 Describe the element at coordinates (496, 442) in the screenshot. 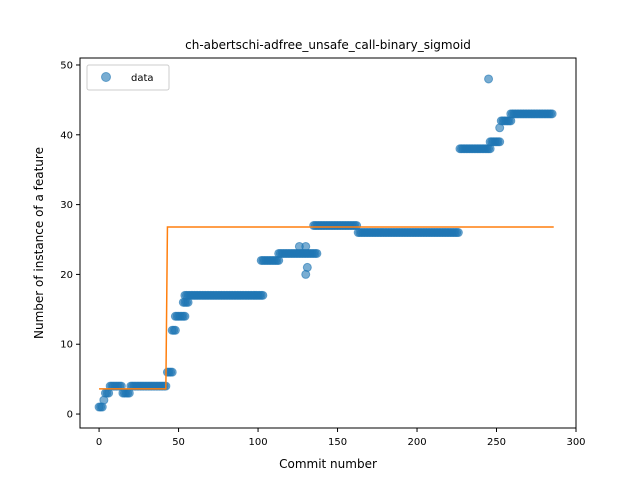

I see `x-tick-label: 250` at that location.